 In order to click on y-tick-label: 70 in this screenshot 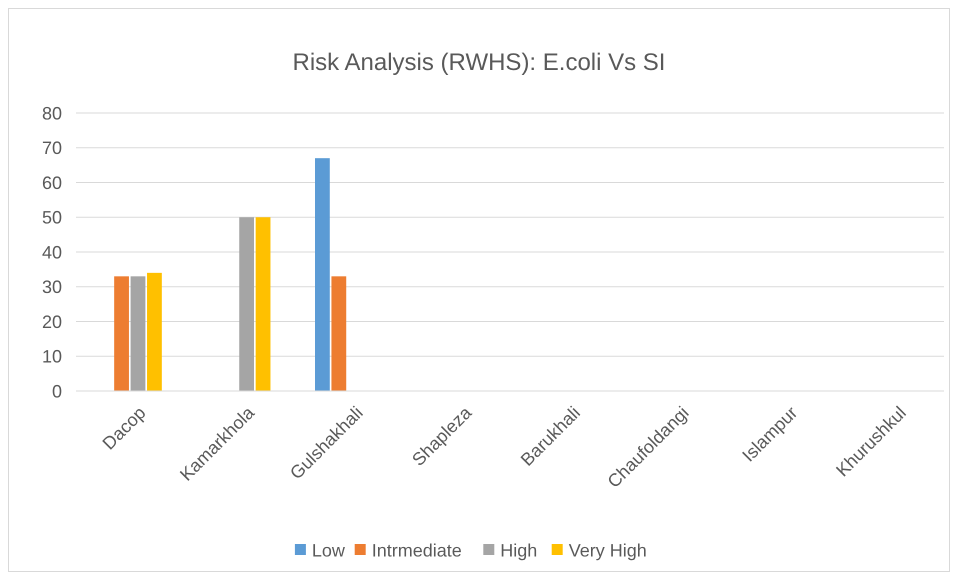, I will do `click(52, 148)`.